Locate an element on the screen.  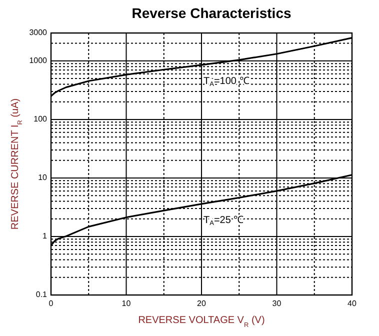
x-tick-label: 10 is located at coordinates (127, 303).